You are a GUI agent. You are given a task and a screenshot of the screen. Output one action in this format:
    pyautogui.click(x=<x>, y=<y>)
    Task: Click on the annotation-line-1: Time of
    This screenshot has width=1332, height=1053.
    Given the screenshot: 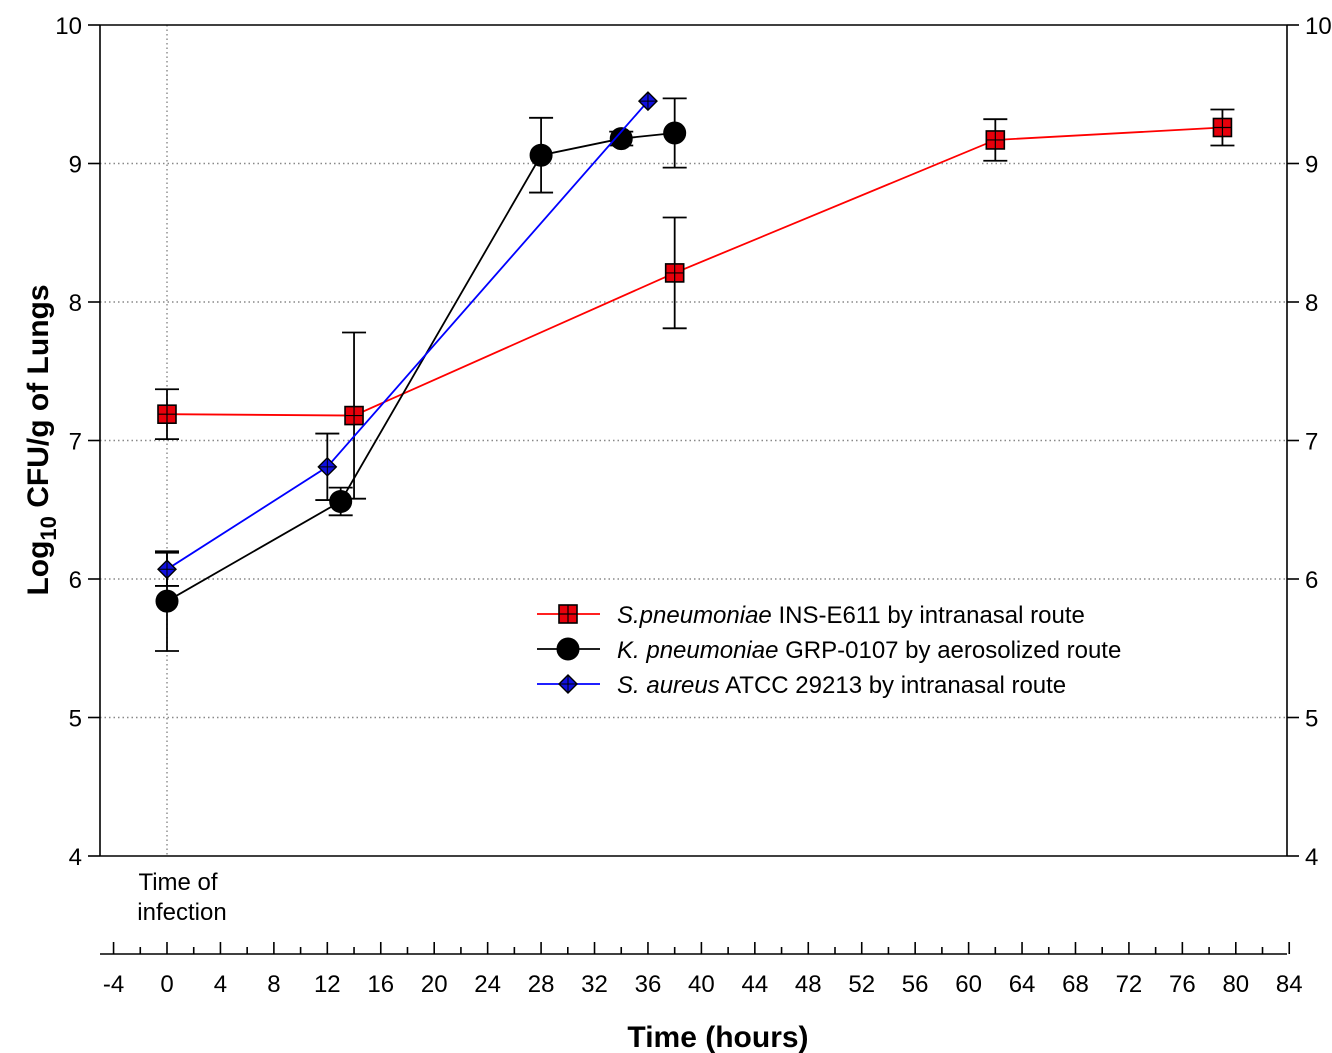 What is the action you would take?
    pyautogui.click(x=177, y=882)
    